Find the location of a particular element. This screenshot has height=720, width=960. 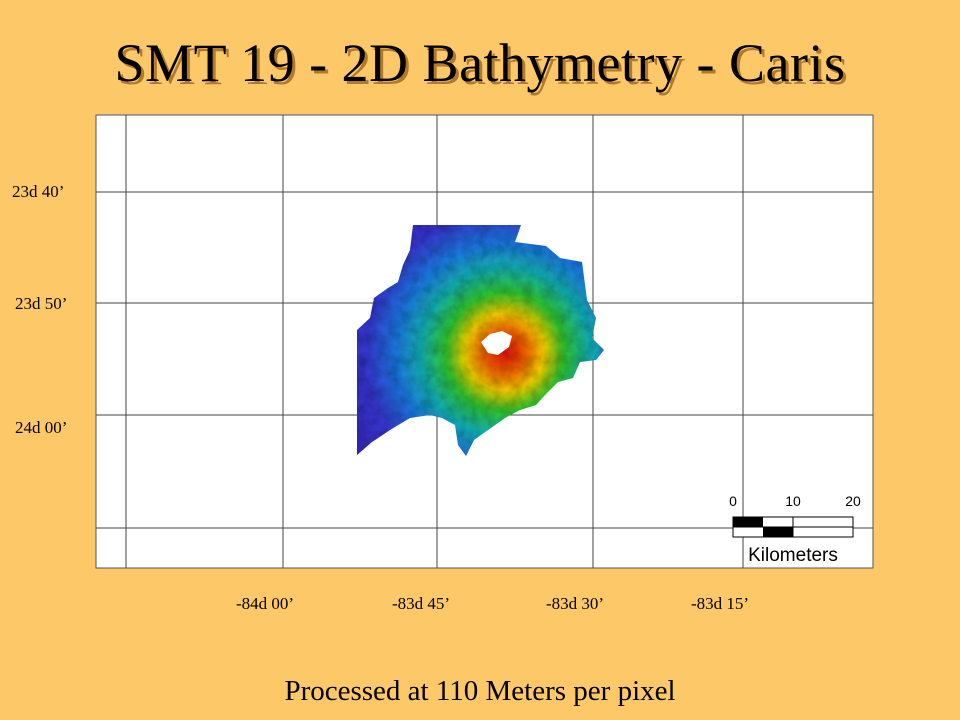

longitude-label: -83d 15’ is located at coordinates (720, 603).